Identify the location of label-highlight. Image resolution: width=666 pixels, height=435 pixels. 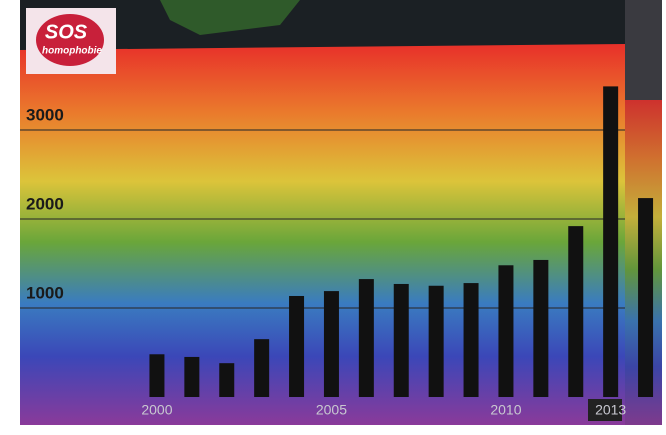
(605, 410).